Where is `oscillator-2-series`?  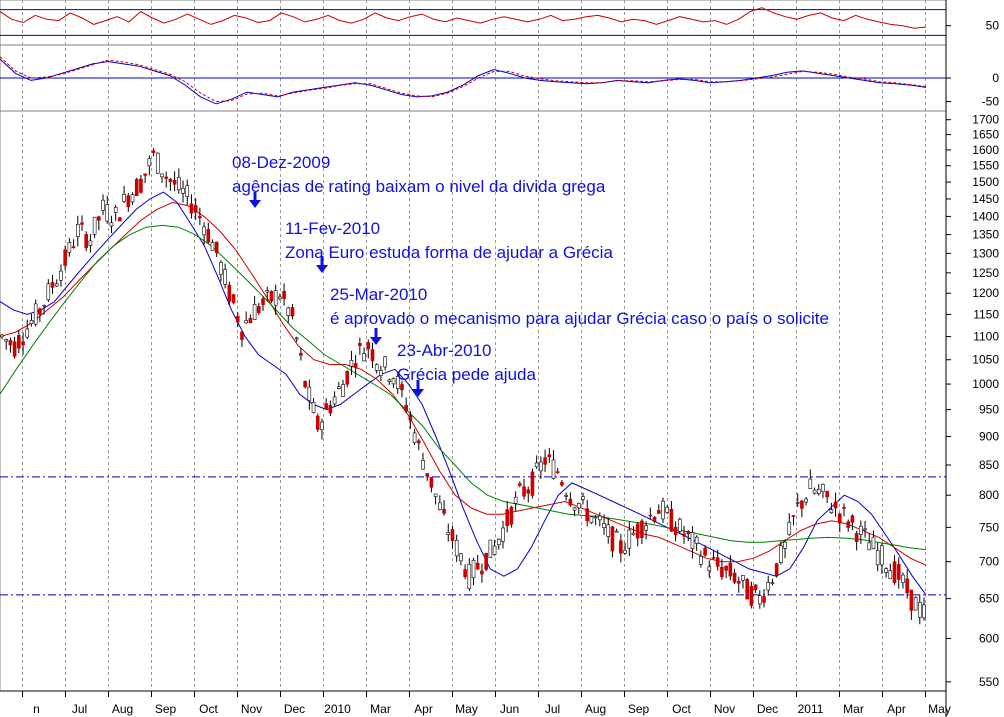
oscillator-2-series is located at coordinates (463, 81).